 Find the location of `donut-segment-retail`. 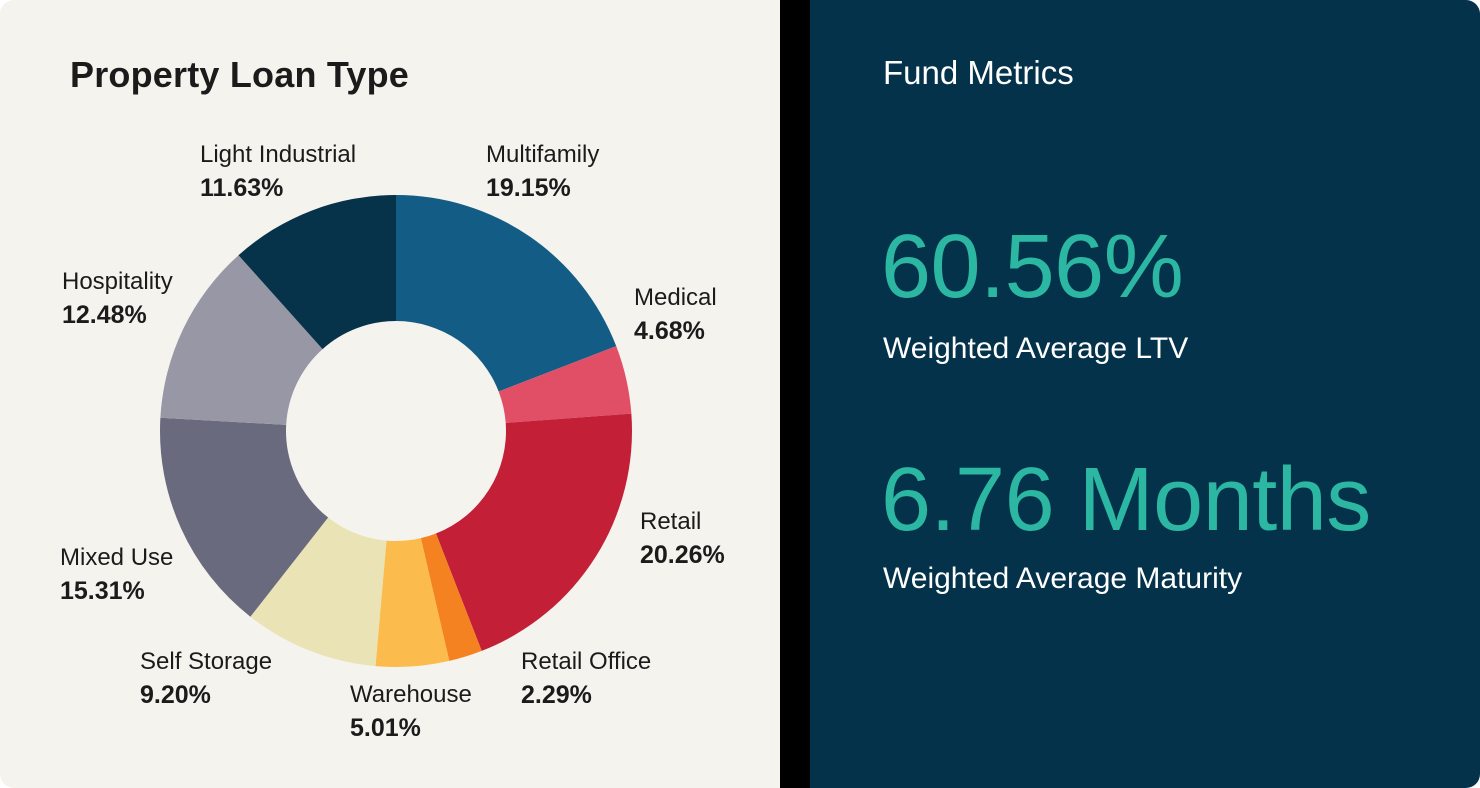

donut-segment-retail is located at coordinates (534, 532).